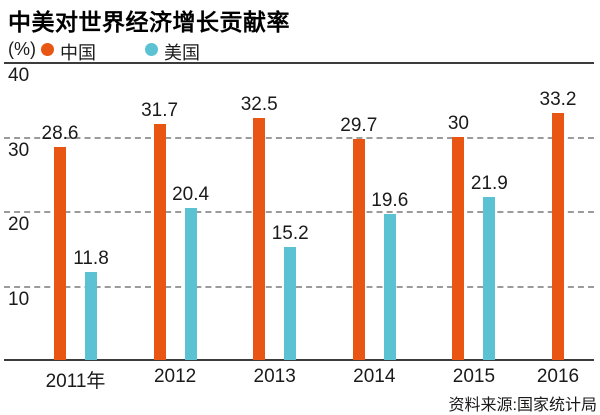 The width and height of the screenshot is (600, 415). Describe the element at coordinates (259, 104) in the screenshot. I see `bar-value-label-中国-2013: 32.5` at that location.